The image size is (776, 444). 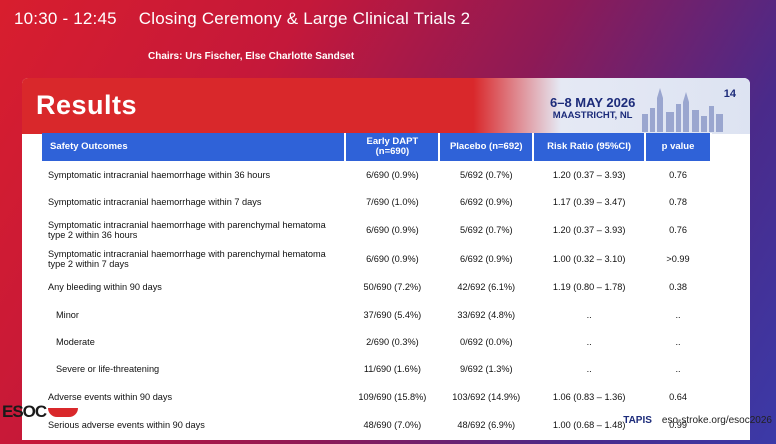 What do you see at coordinates (589, 397) in the screenshot?
I see `risk-ratio-value: 1.06 (0.83 – 1.36)` at bounding box center [589, 397].